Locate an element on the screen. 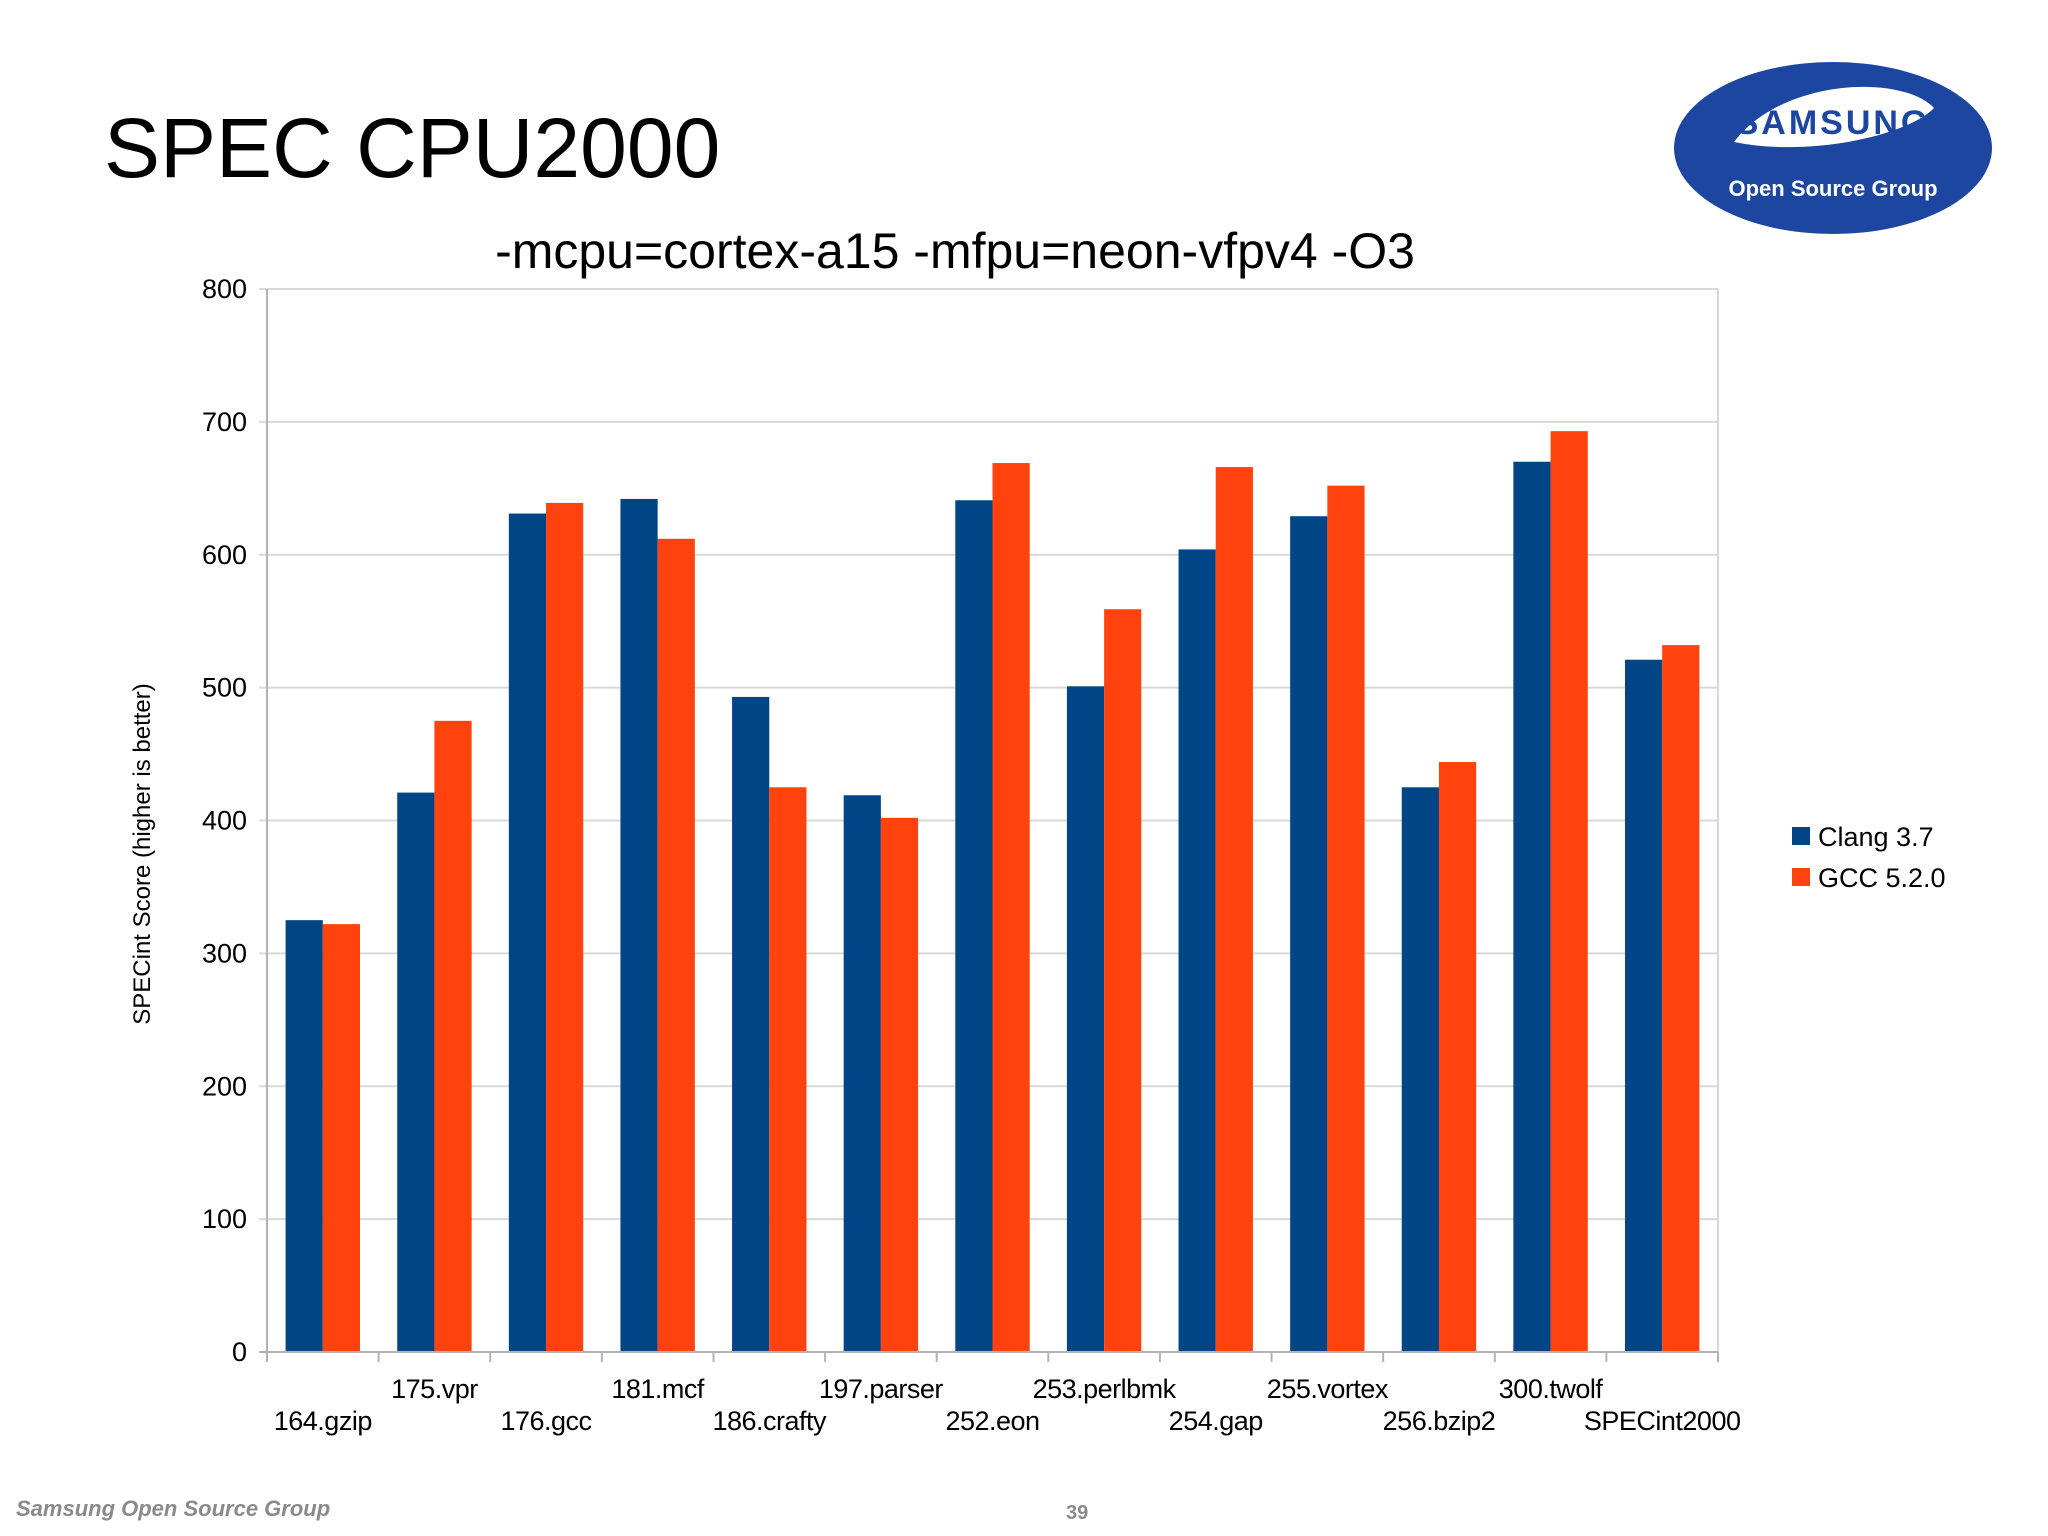 The image size is (2048, 1536). y-tick-label: 800 is located at coordinates (224, 289).